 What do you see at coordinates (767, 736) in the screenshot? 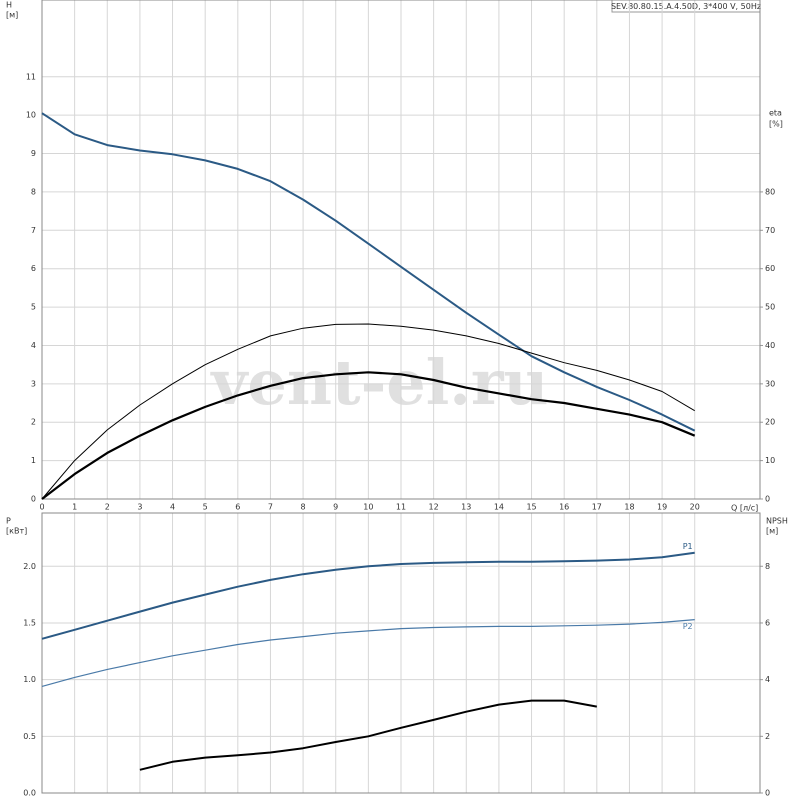
I see `y2-tick-label: 2` at bounding box center [767, 736].